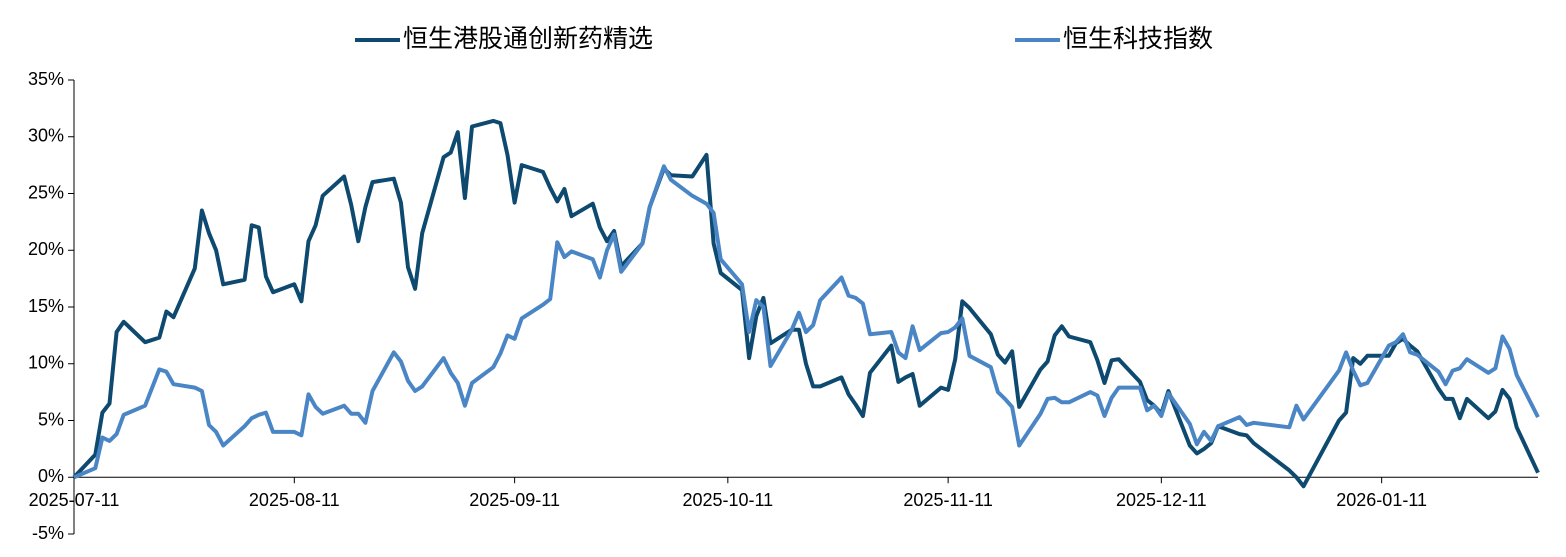 This screenshot has height=557, width=1566. What do you see at coordinates (1138, 38) in the screenshot?
I see `legend-label: 恒生科技指数` at bounding box center [1138, 38].